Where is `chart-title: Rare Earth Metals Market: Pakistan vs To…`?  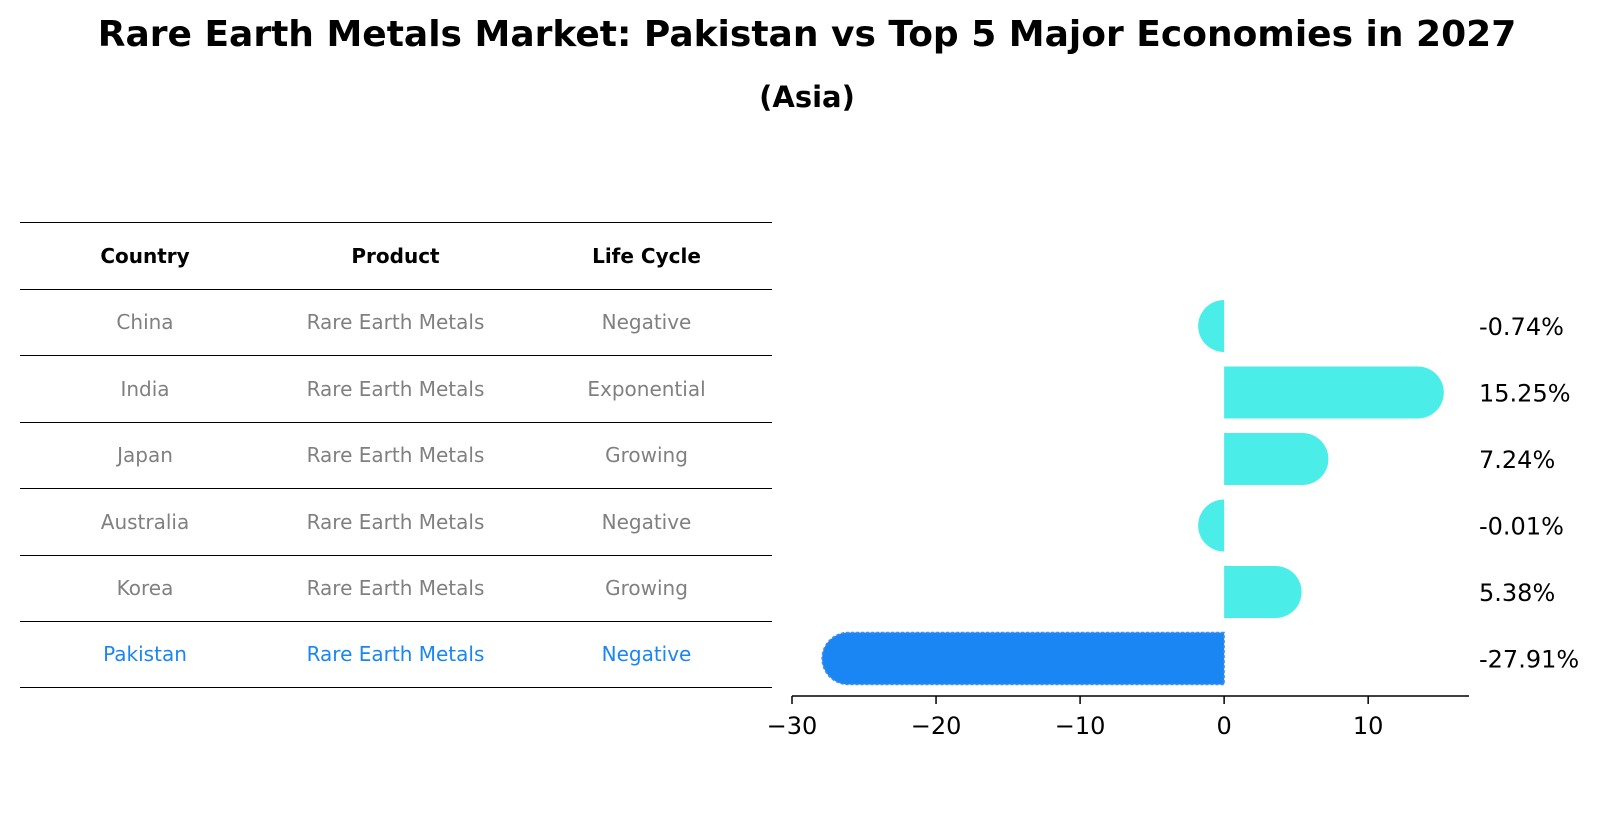
chart-title: Rare Earth Metals Market: Pakistan vs To… is located at coordinates (807, 34).